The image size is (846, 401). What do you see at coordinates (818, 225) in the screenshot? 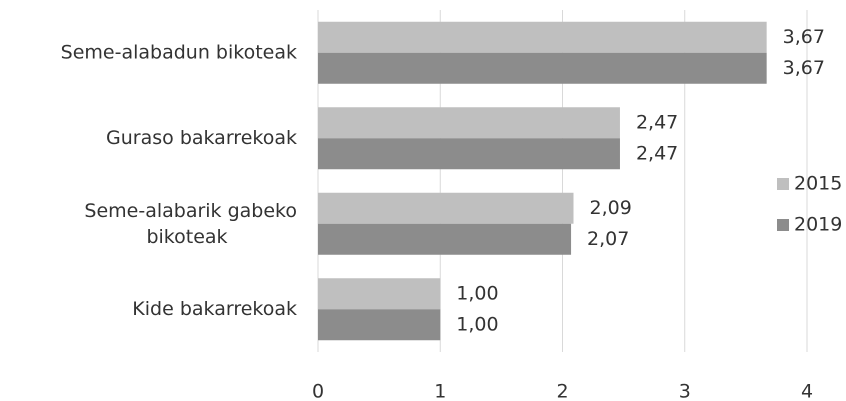
I see `legend-label: 2019` at bounding box center [818, 225].